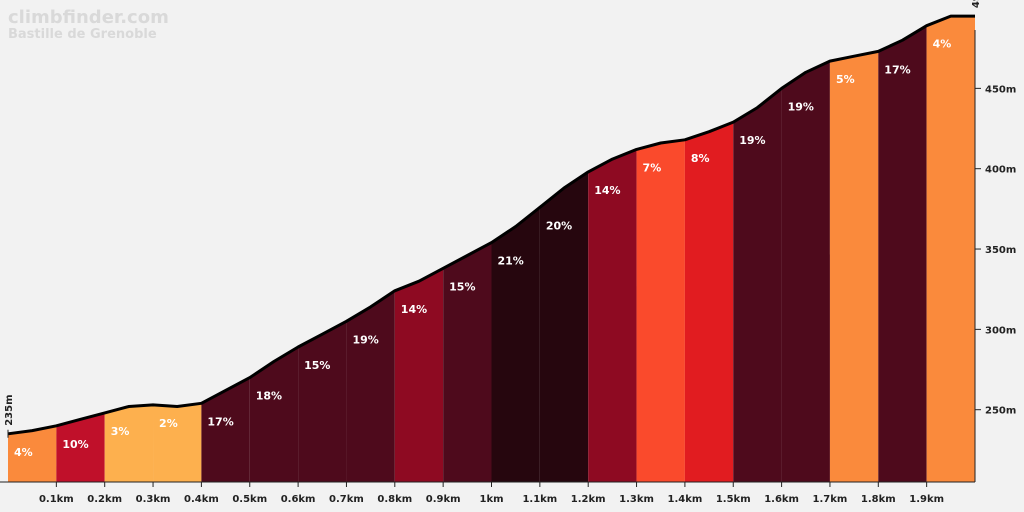  Describe the element at coordinates (168, 423) in the screenshot. I see `gradient-label-4: 2%` at that location.